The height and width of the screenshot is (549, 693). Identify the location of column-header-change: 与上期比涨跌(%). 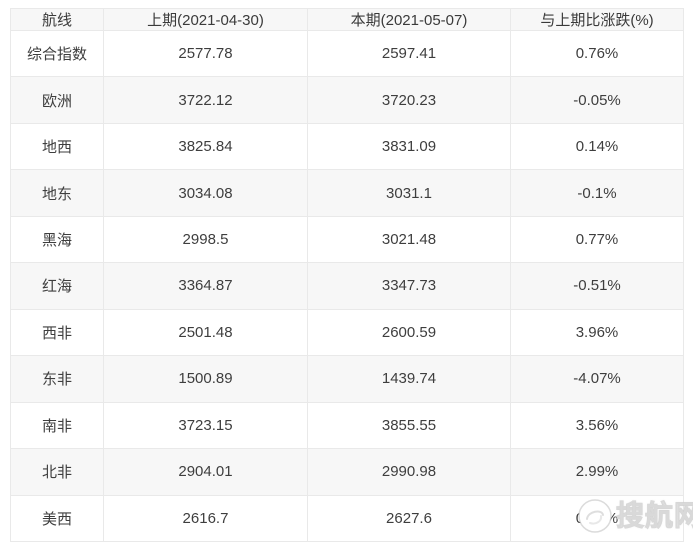
(597, 19).